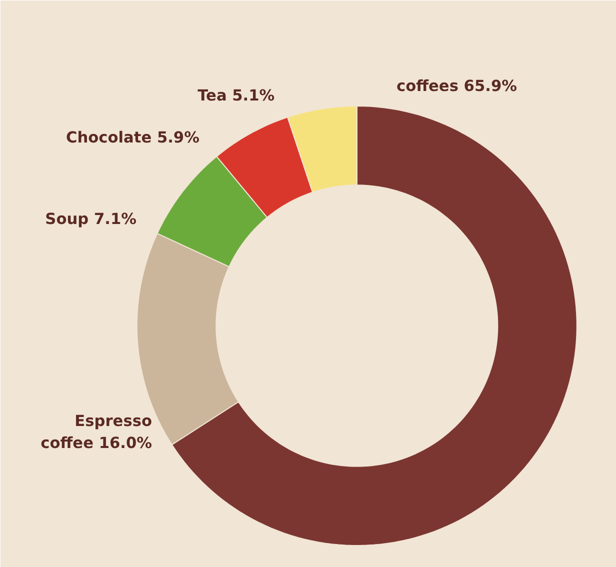 This screenshot has height=567, width=616. What do you see at coordinates (236, 95) in the screenshot?
I see `slice-label: Tea 5.1%` at bounding box center [236, 95].